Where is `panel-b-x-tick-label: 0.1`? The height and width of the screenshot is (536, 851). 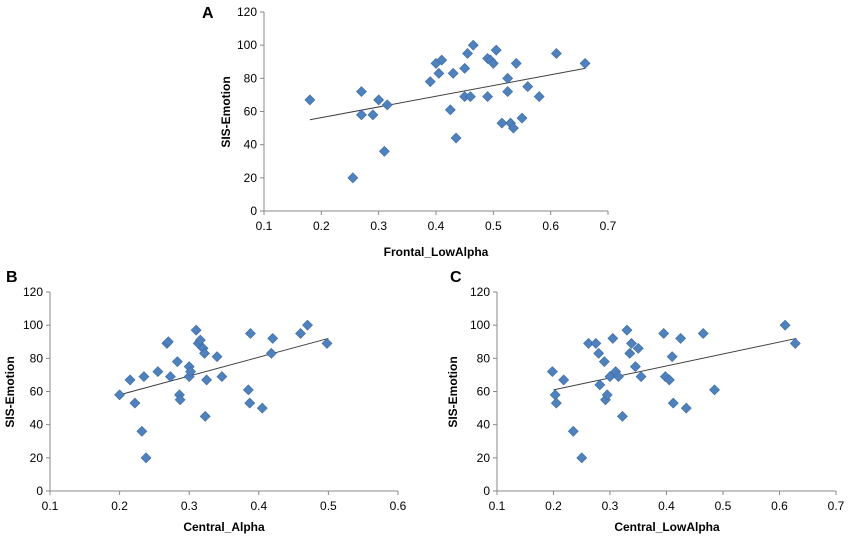 panel-b-x-tick-label: 0.1 is located at coordinates (50, 506).